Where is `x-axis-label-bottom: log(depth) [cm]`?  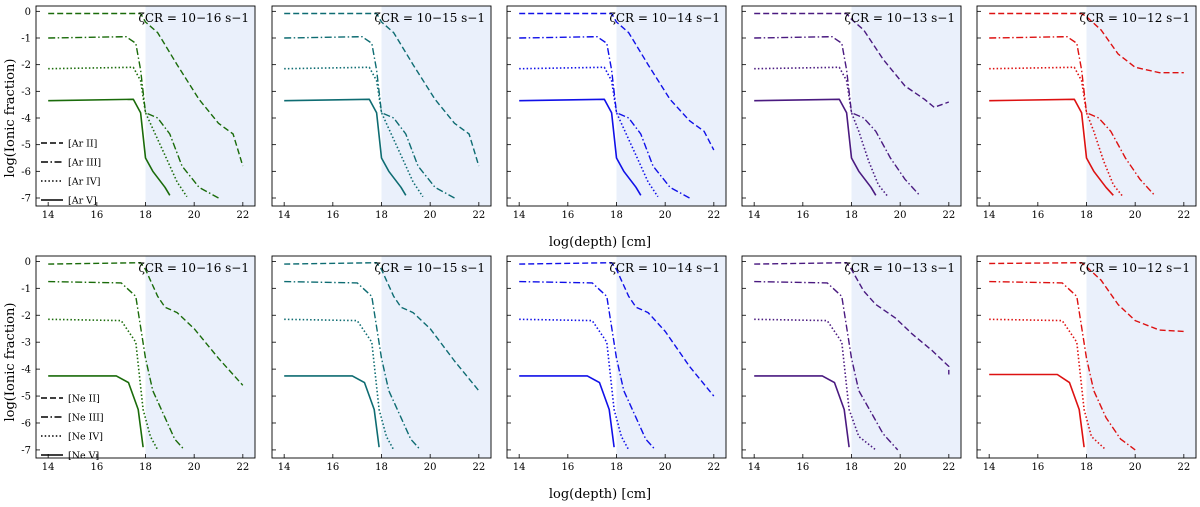 x-axis-label-bottom: log(depth) [cm] is located at coordinates (600, 494).